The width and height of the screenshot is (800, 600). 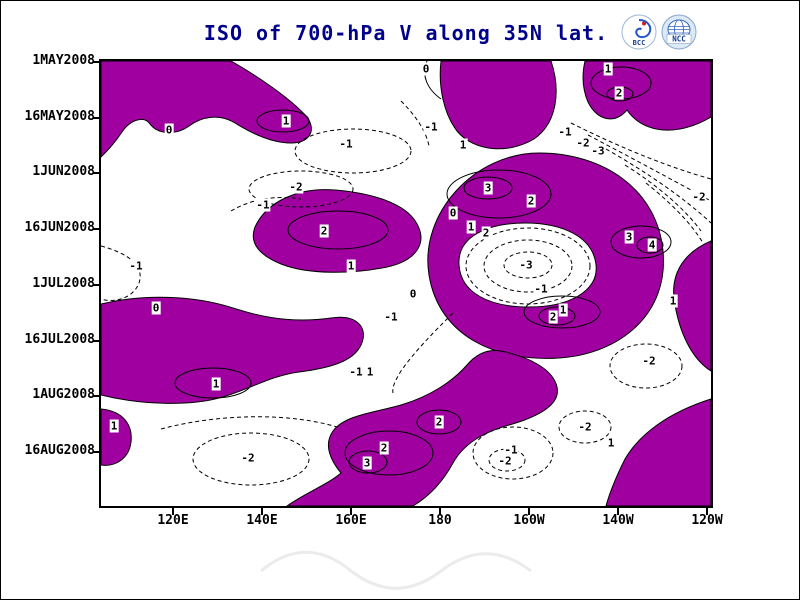 I want to click on logo-group: BCC NCC, so click(x=659, y=32).